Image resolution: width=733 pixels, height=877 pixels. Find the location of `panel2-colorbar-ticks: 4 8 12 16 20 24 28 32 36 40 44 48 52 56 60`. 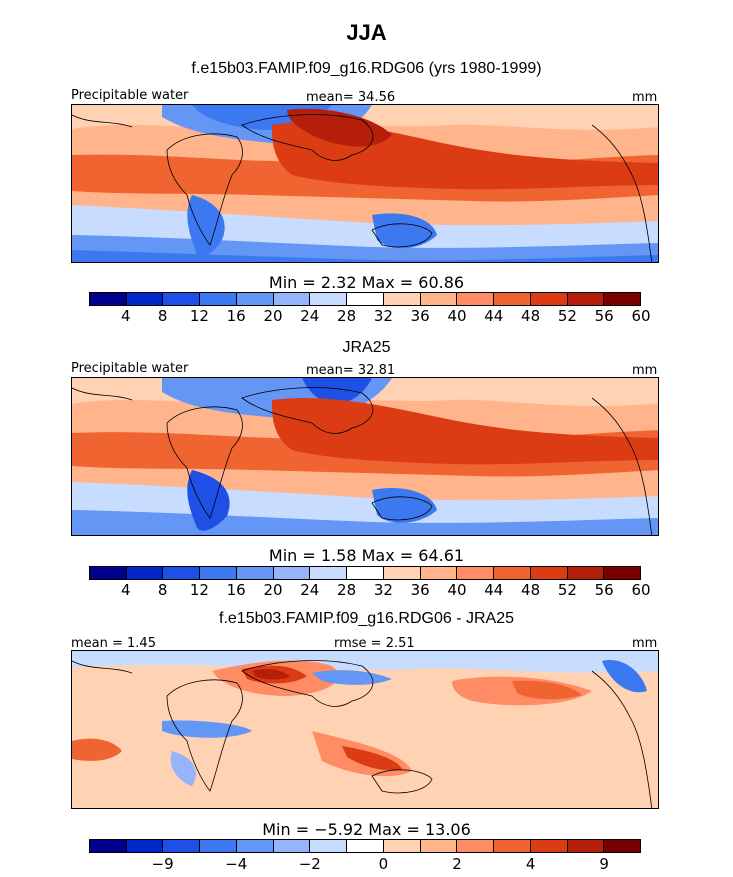

panel2-colorbar-ticks: 4 8 12 16 20 24 28 32 36 40 44 48 52 56 60 is located at coordinates (370, 591).